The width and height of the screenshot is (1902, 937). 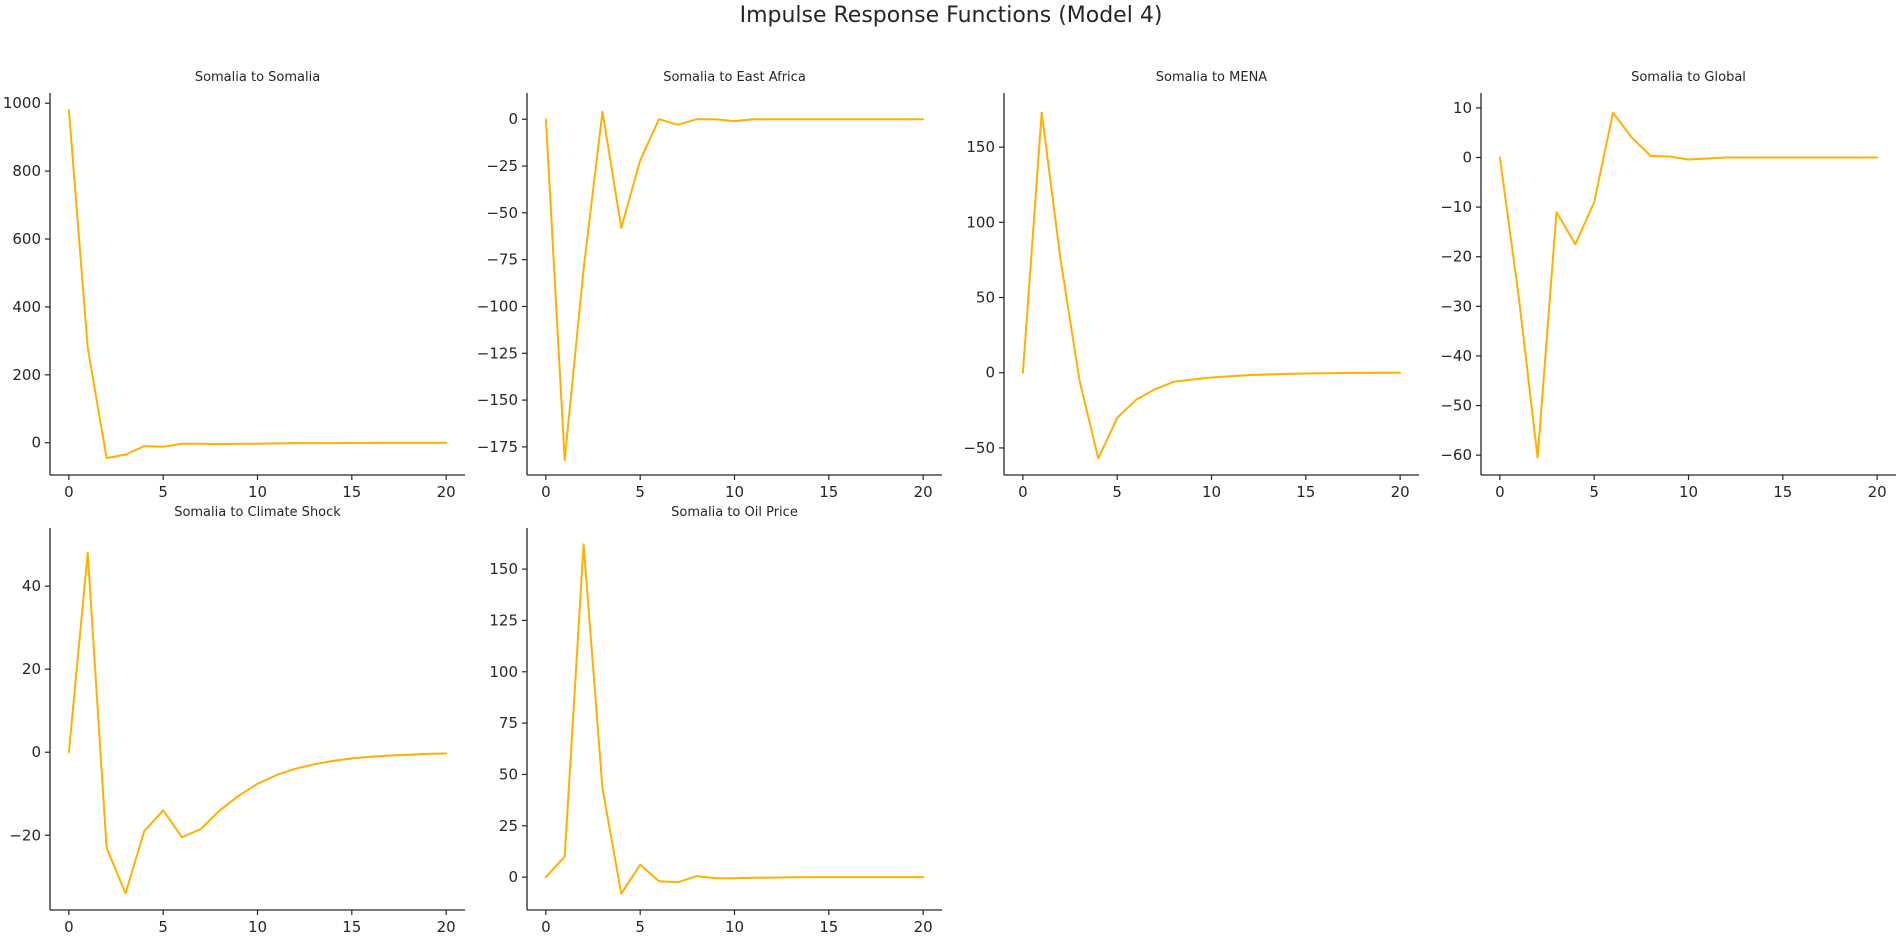 I want to click on y-tick-label: 125, so click(x=503, y=620).